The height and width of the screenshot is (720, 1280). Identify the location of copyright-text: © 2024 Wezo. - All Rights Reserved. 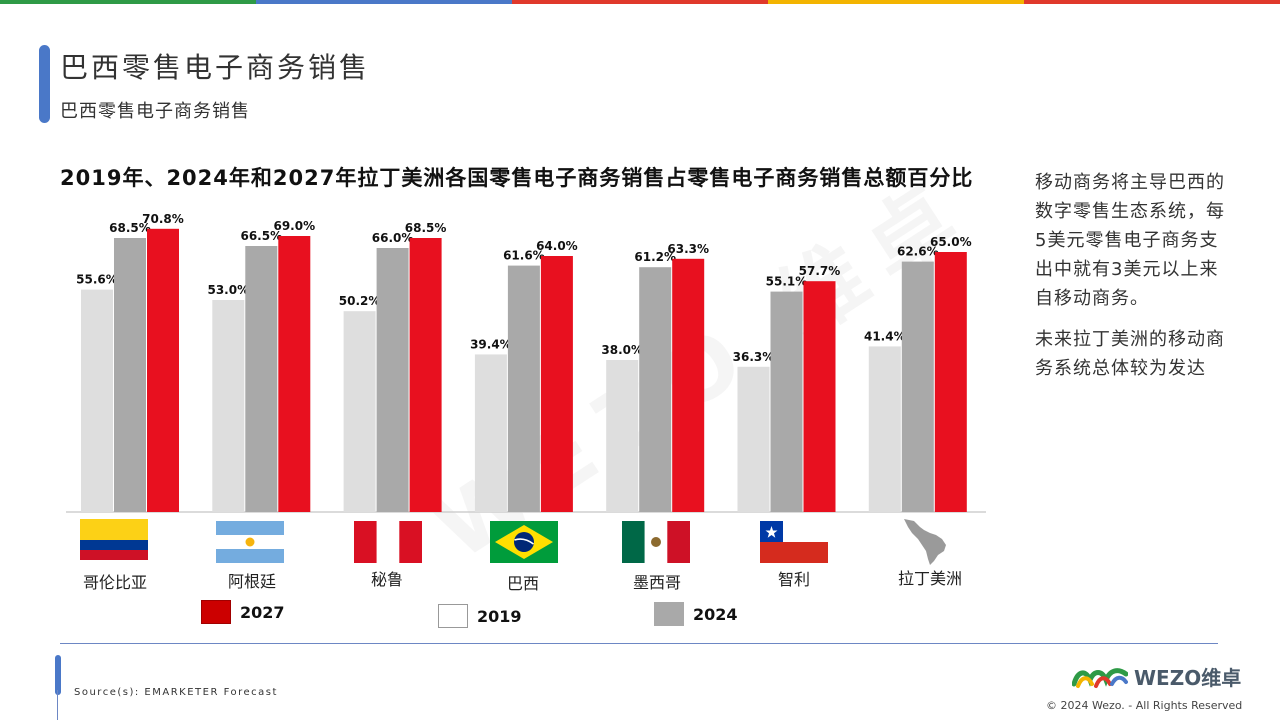
(1144, 705).